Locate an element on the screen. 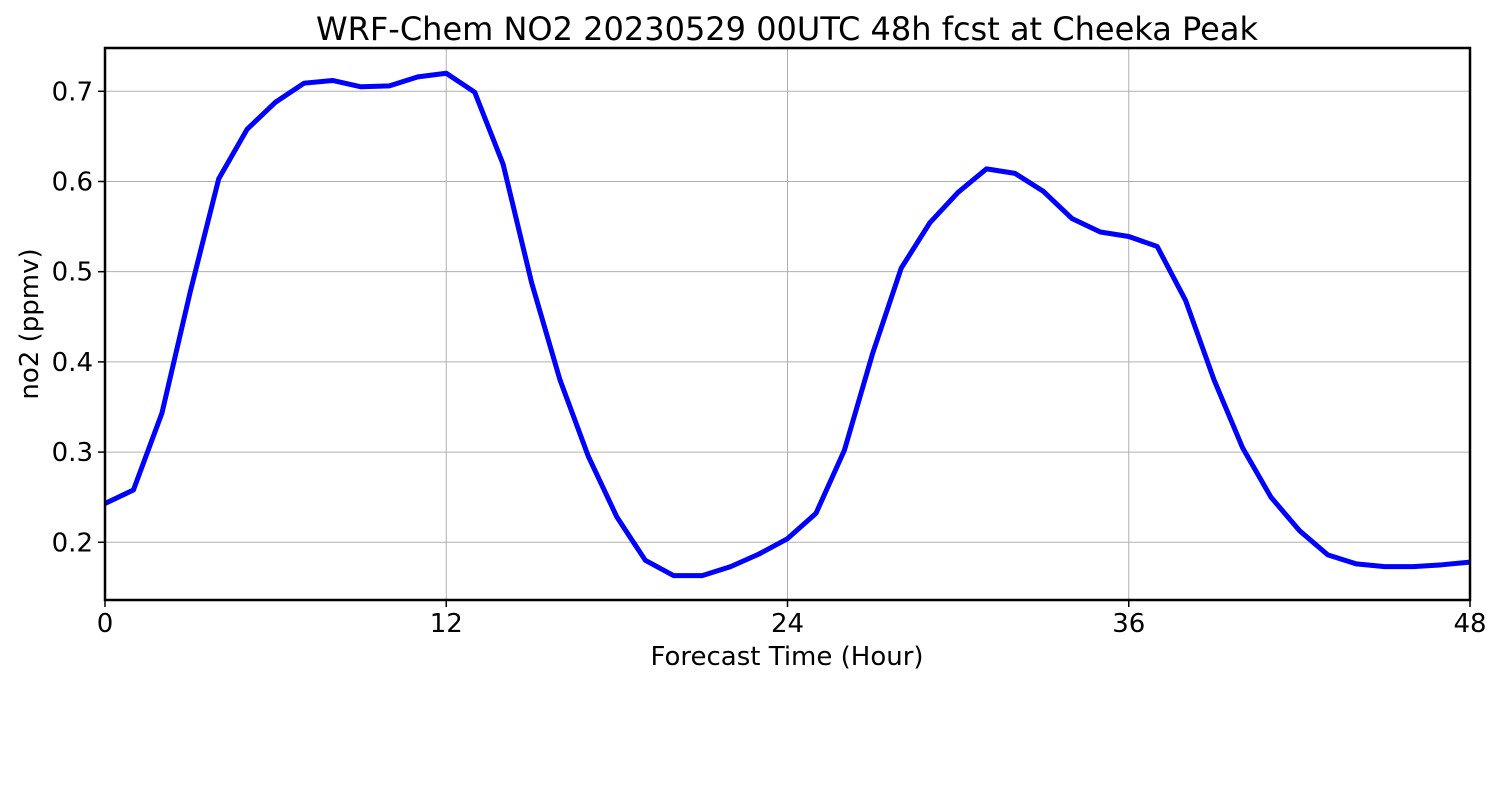 Image resolution: width=1500 pixels, height=805 pixels. x-tick-label: 0 is located at coordinates (105, 624).